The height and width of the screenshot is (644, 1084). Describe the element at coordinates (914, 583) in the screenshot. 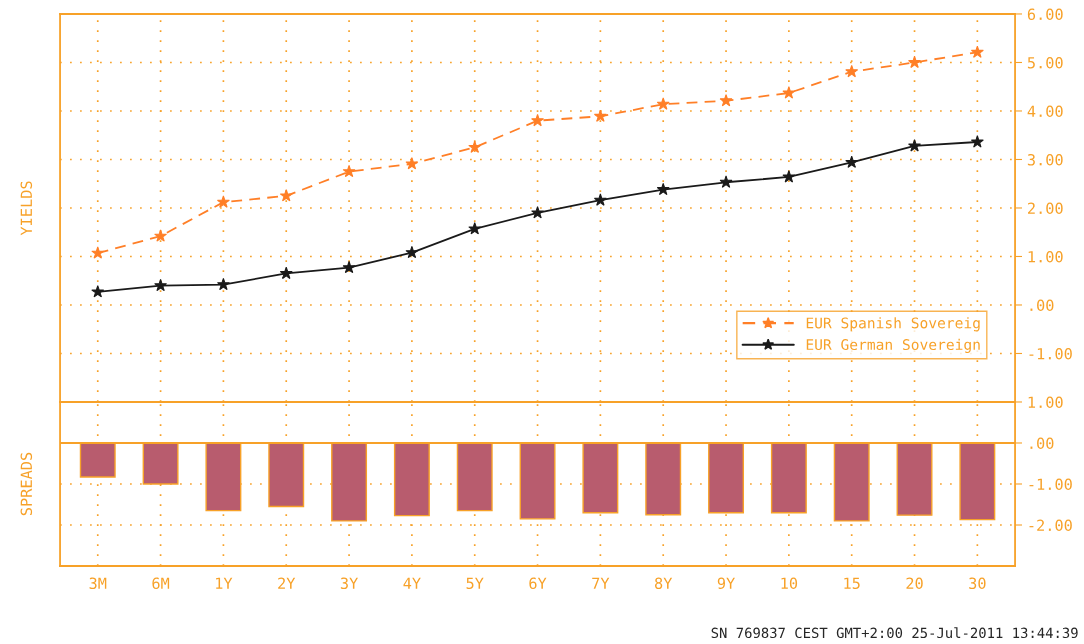

I see `x-tick-label: 20` at that location.